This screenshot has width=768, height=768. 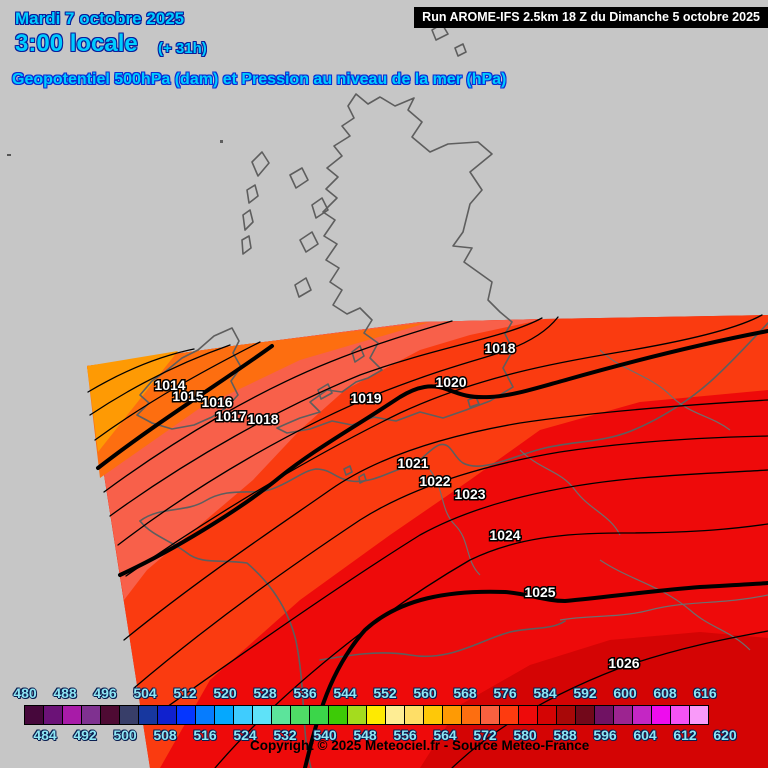 What do you see at coordinates (725, 735) in the screenshot?
I see `scale-tick-bottom-17: 620` at bounding box center [725, 735].